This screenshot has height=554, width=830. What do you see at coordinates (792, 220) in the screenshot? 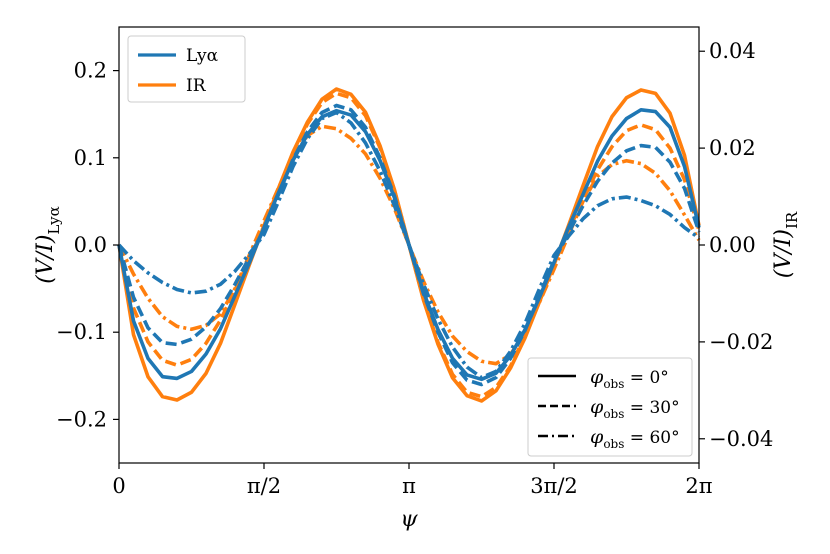
I see `y-axis-label-right-sub: IR` at bounding box center [792, 220].